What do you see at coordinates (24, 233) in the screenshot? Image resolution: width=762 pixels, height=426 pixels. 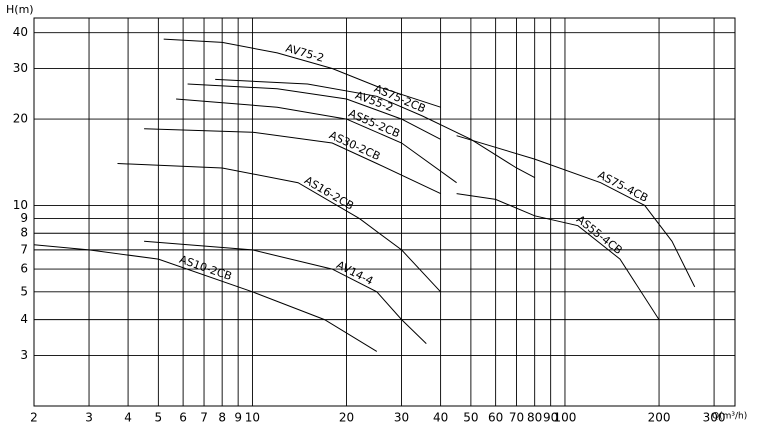 I see `y-tick-label: 8` at bounding box center [24, 233].